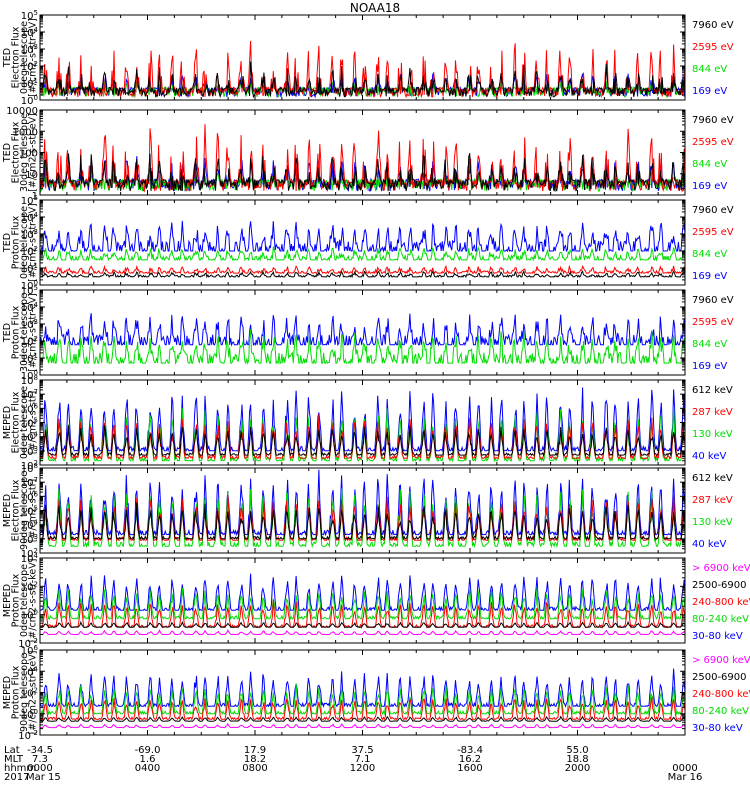 The height and width of the screenshot is (800, 750). I want to click on x-axis-row-label: MLT, so click(13, 759).